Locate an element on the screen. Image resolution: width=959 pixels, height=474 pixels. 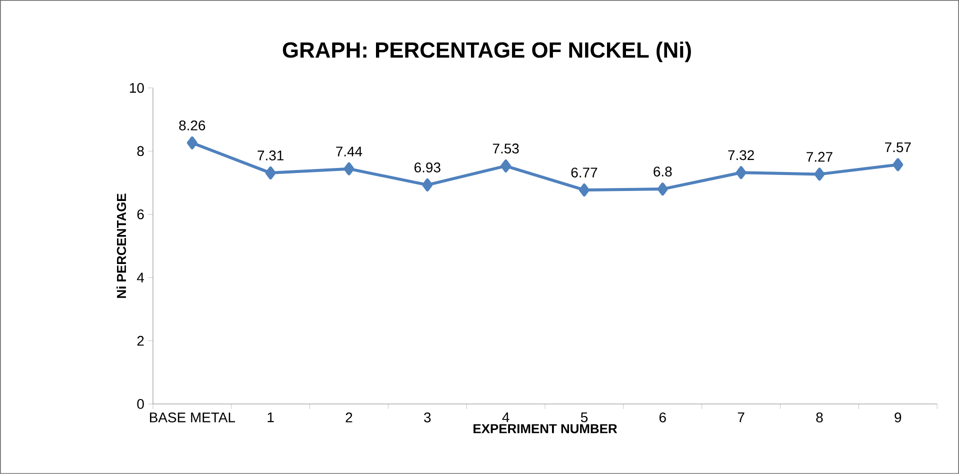
data-label: 6.8 is located at coordinates (663, 171).